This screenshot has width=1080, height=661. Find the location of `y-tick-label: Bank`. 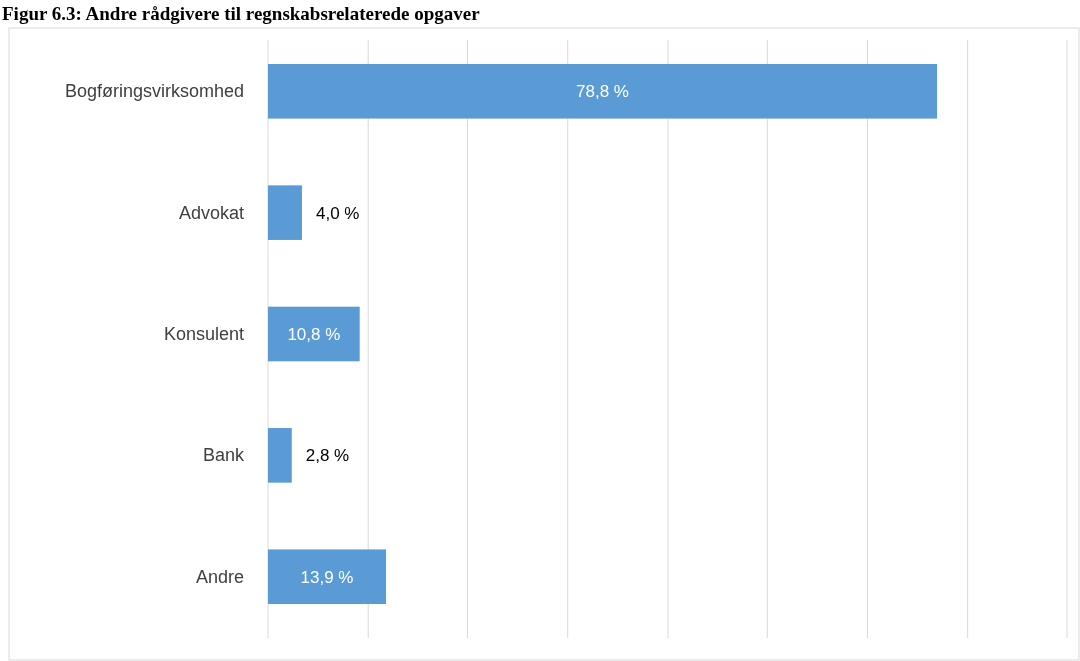

y-tick-label: Bank is located at coordinates (223, 455).